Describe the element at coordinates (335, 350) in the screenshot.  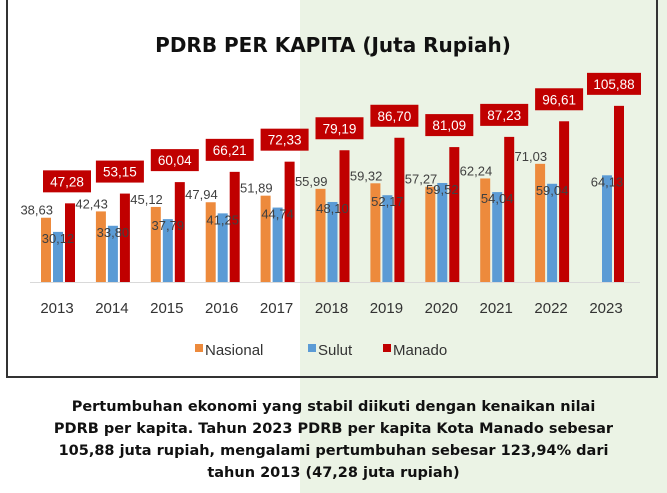
I see `legend-label-sulut: Sulut` at that location.